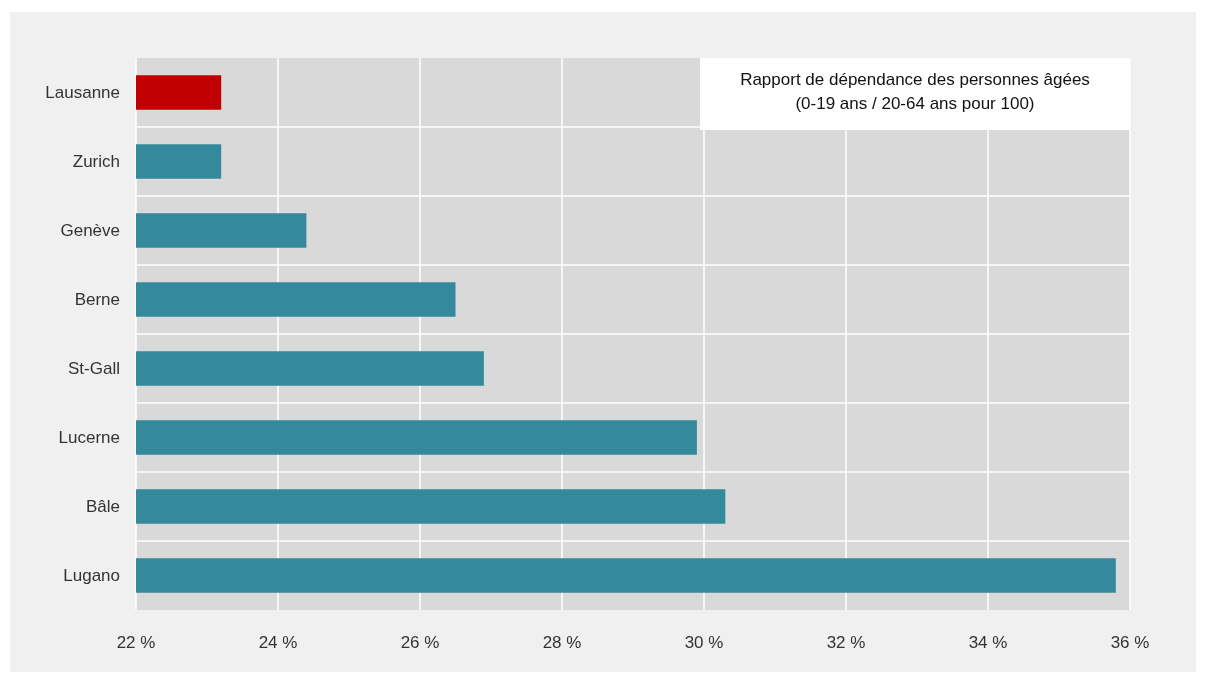 This screenshot has width=1206, height=684. I want to click on text: (0-19 ans / 20-64 ans pour 100), so click(915, 103).